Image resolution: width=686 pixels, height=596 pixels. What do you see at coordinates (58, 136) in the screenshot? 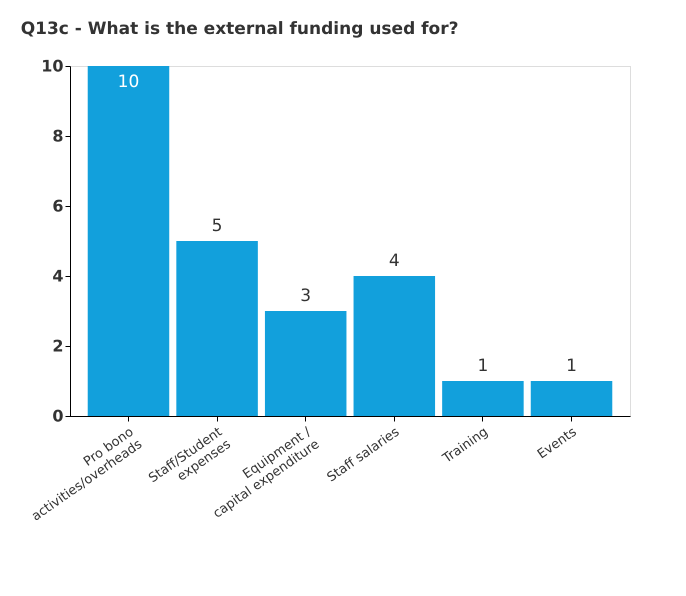
I see `y-tick-label: 8` at bounding box center [58, 136].